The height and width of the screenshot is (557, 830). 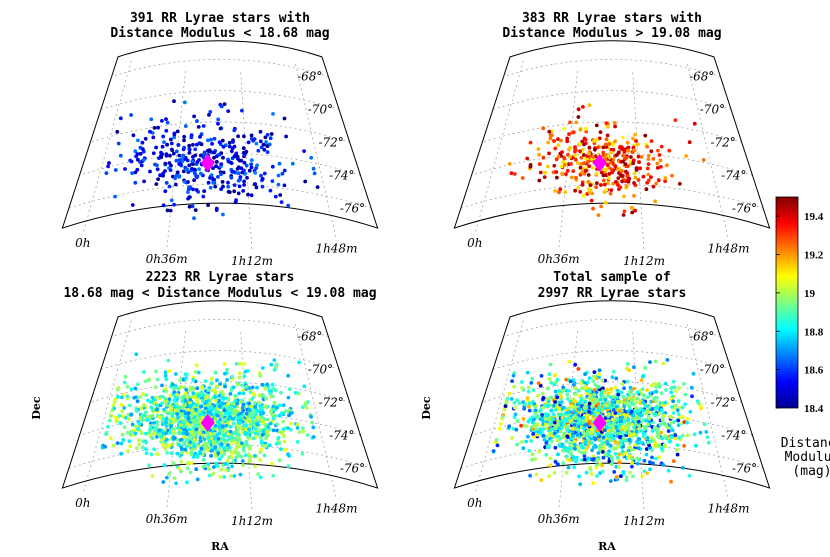 What do you see at coordinates (612, 134) in the screenshot?
I see `panel-frame` at bounding box center [612, 134].